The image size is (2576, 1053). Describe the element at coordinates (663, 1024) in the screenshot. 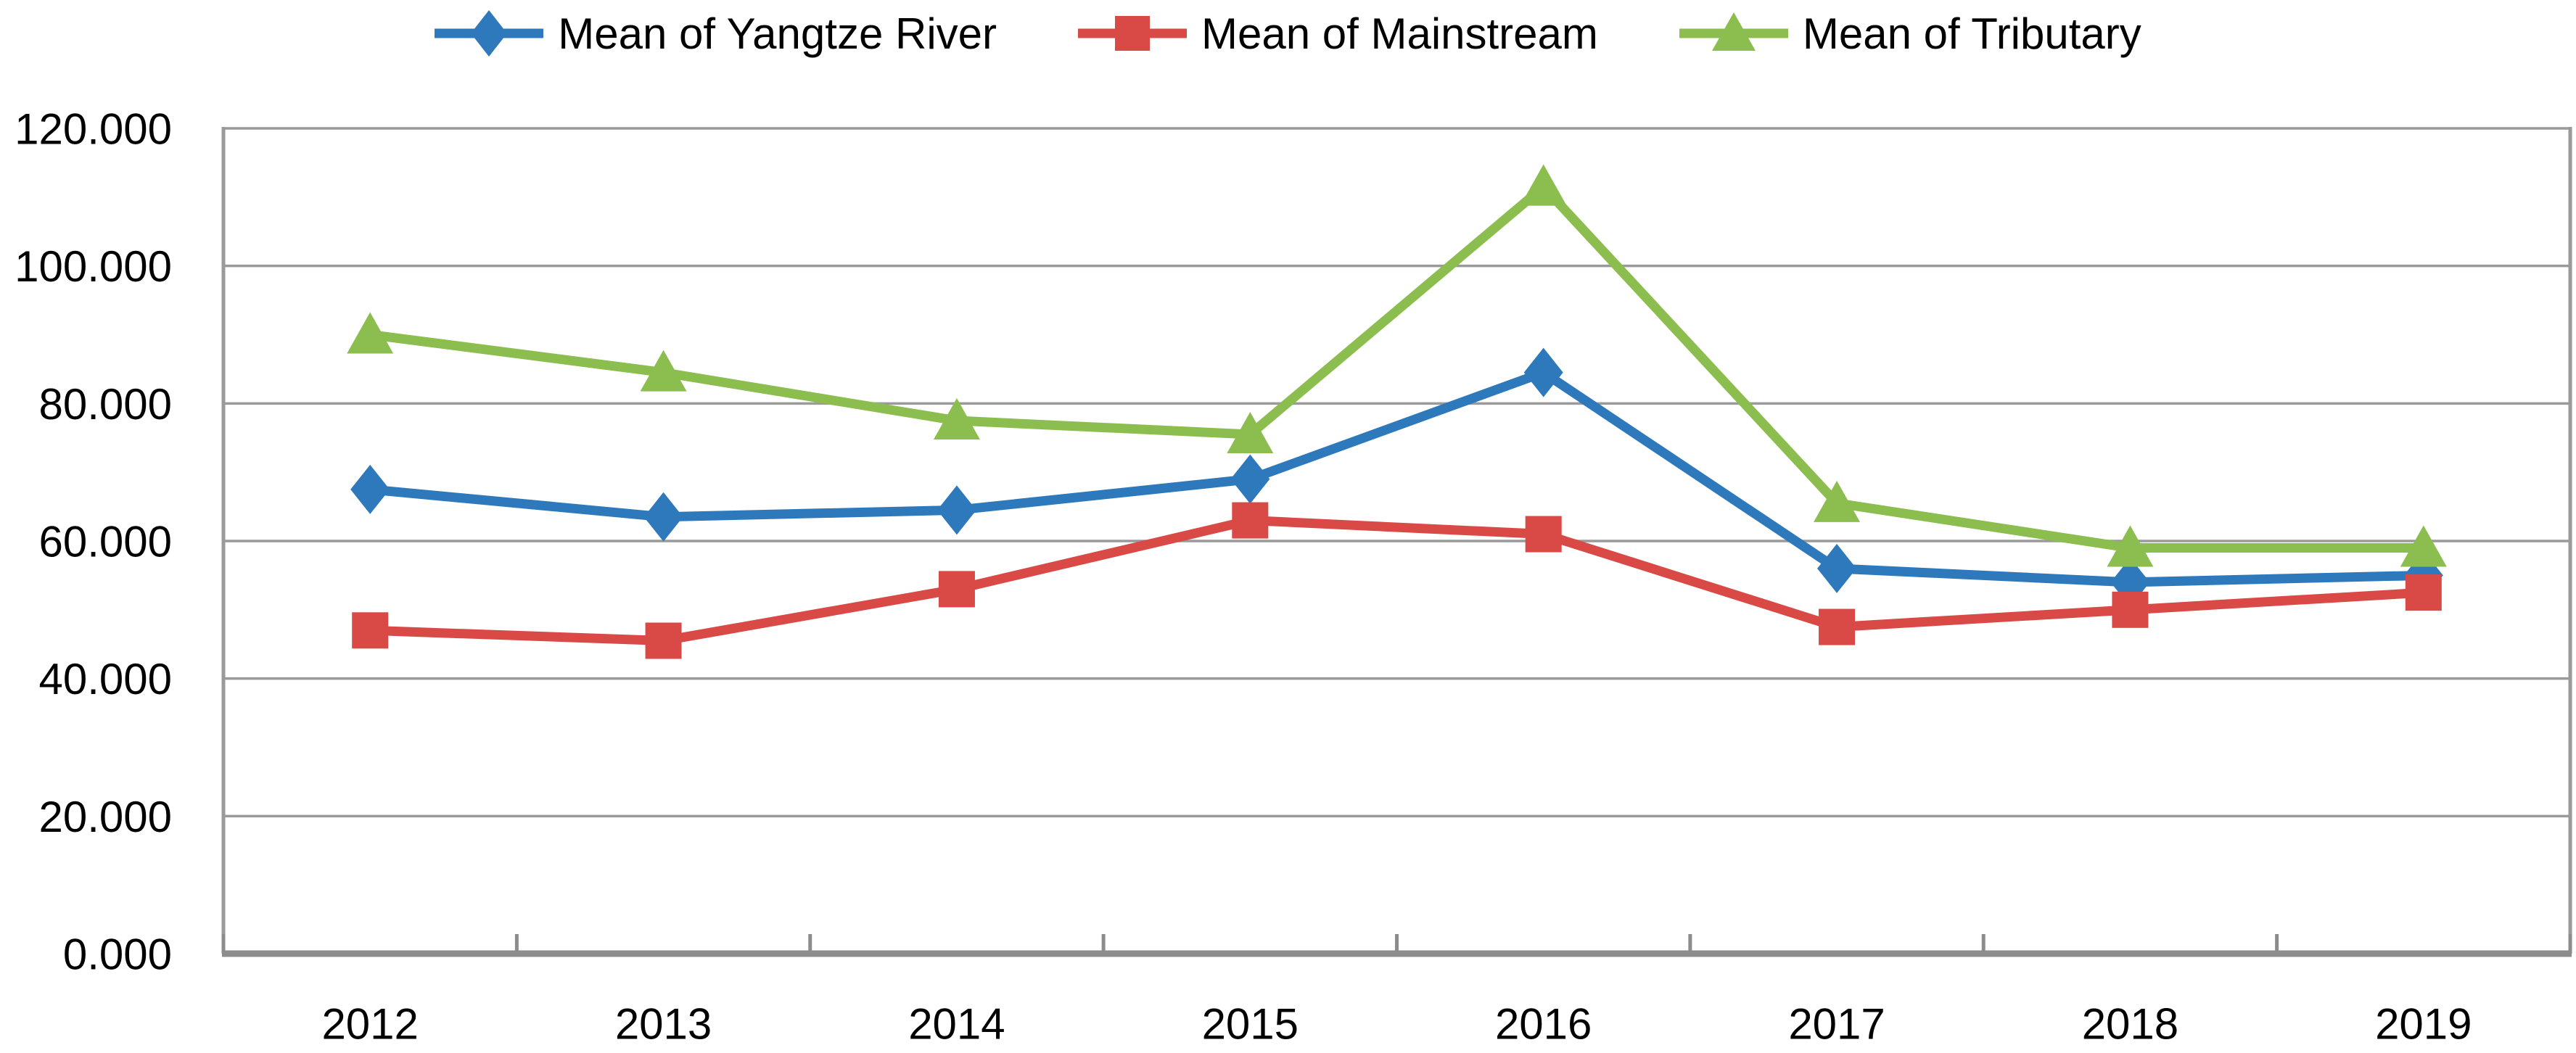

I see `x-axis-label: 2013` at that location.